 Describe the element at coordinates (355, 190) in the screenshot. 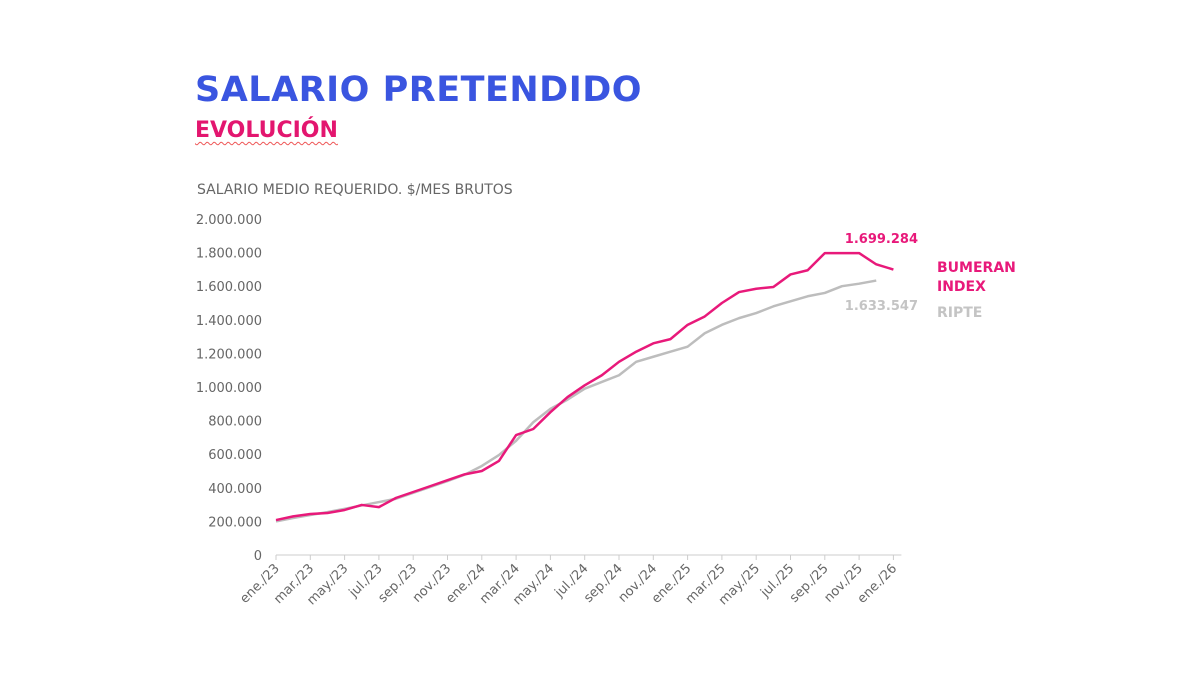

I see `y-axis-label: SALARIO MEDIO REQUERIDO. $/MES BRUTOS` at that location.